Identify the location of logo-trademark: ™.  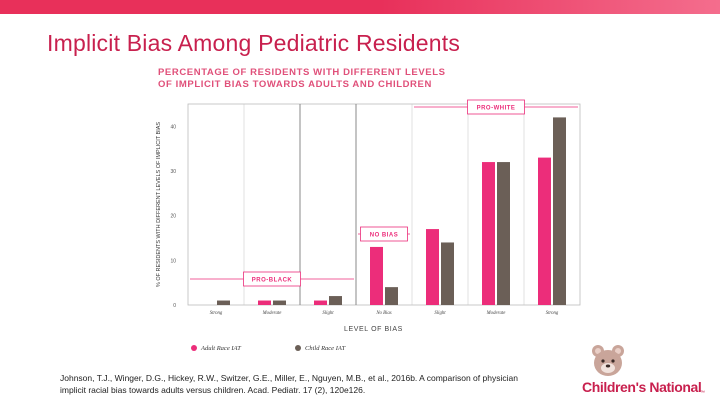
(702, 393).